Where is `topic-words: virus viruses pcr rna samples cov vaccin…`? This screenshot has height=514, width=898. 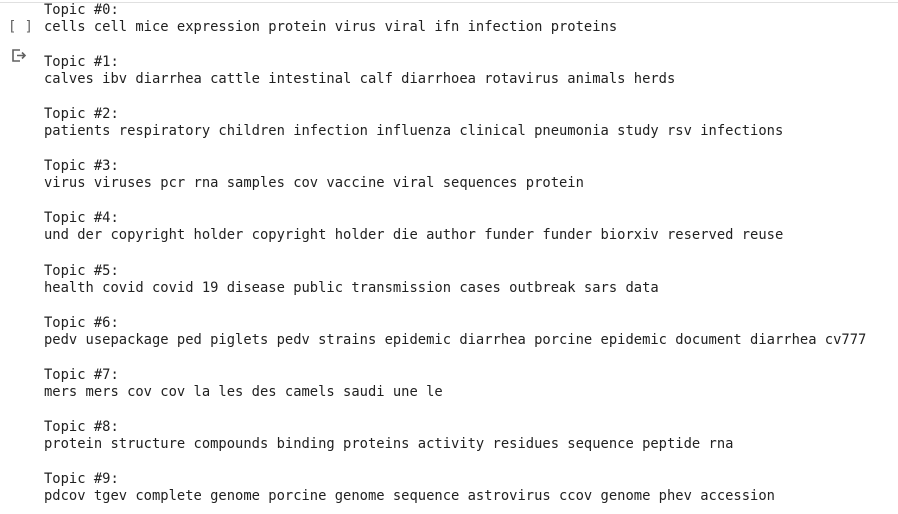
topic-words: virus viruses pcr rna samples cov vaccin… is located at coordinates (314, 183).